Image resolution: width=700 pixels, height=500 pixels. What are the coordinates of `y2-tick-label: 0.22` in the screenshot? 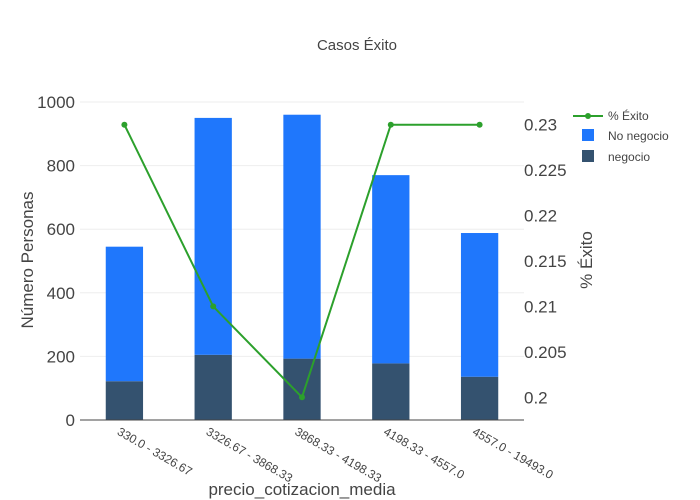 It's located at (540, 216).